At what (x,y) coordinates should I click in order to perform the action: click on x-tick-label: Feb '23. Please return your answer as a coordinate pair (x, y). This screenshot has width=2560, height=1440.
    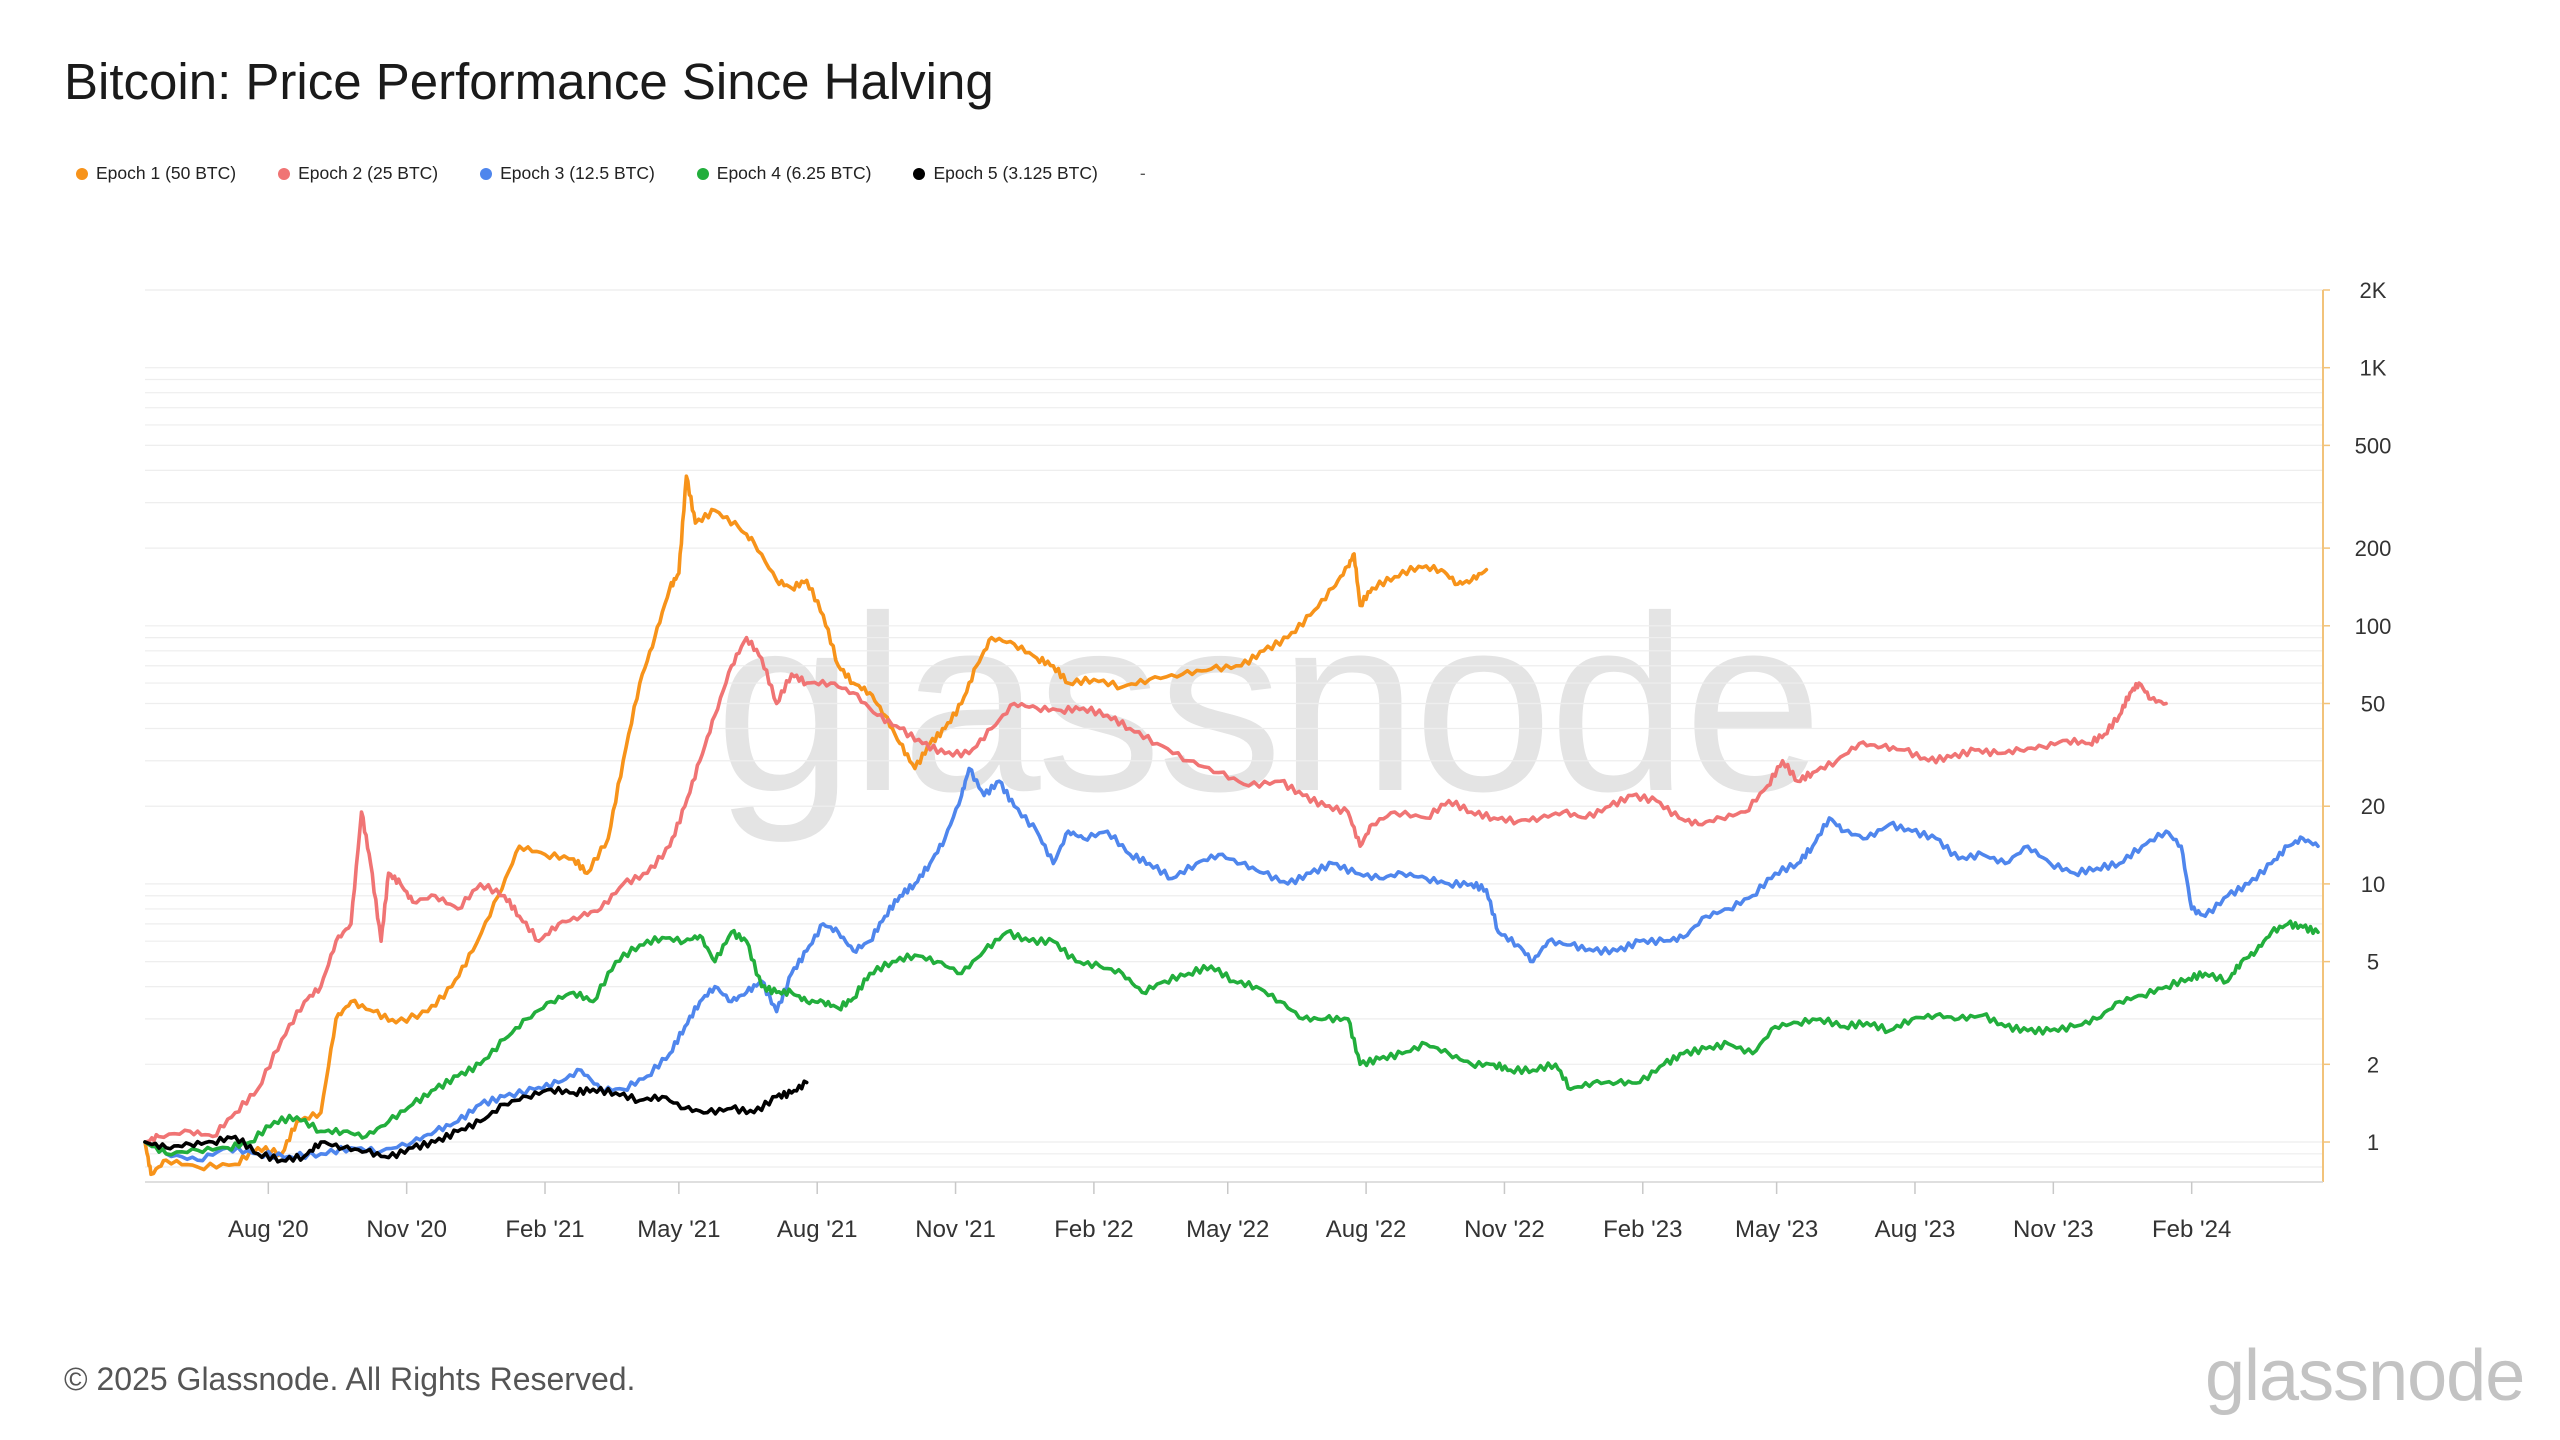
    Looking at the image, I should click on (1642, 1229).